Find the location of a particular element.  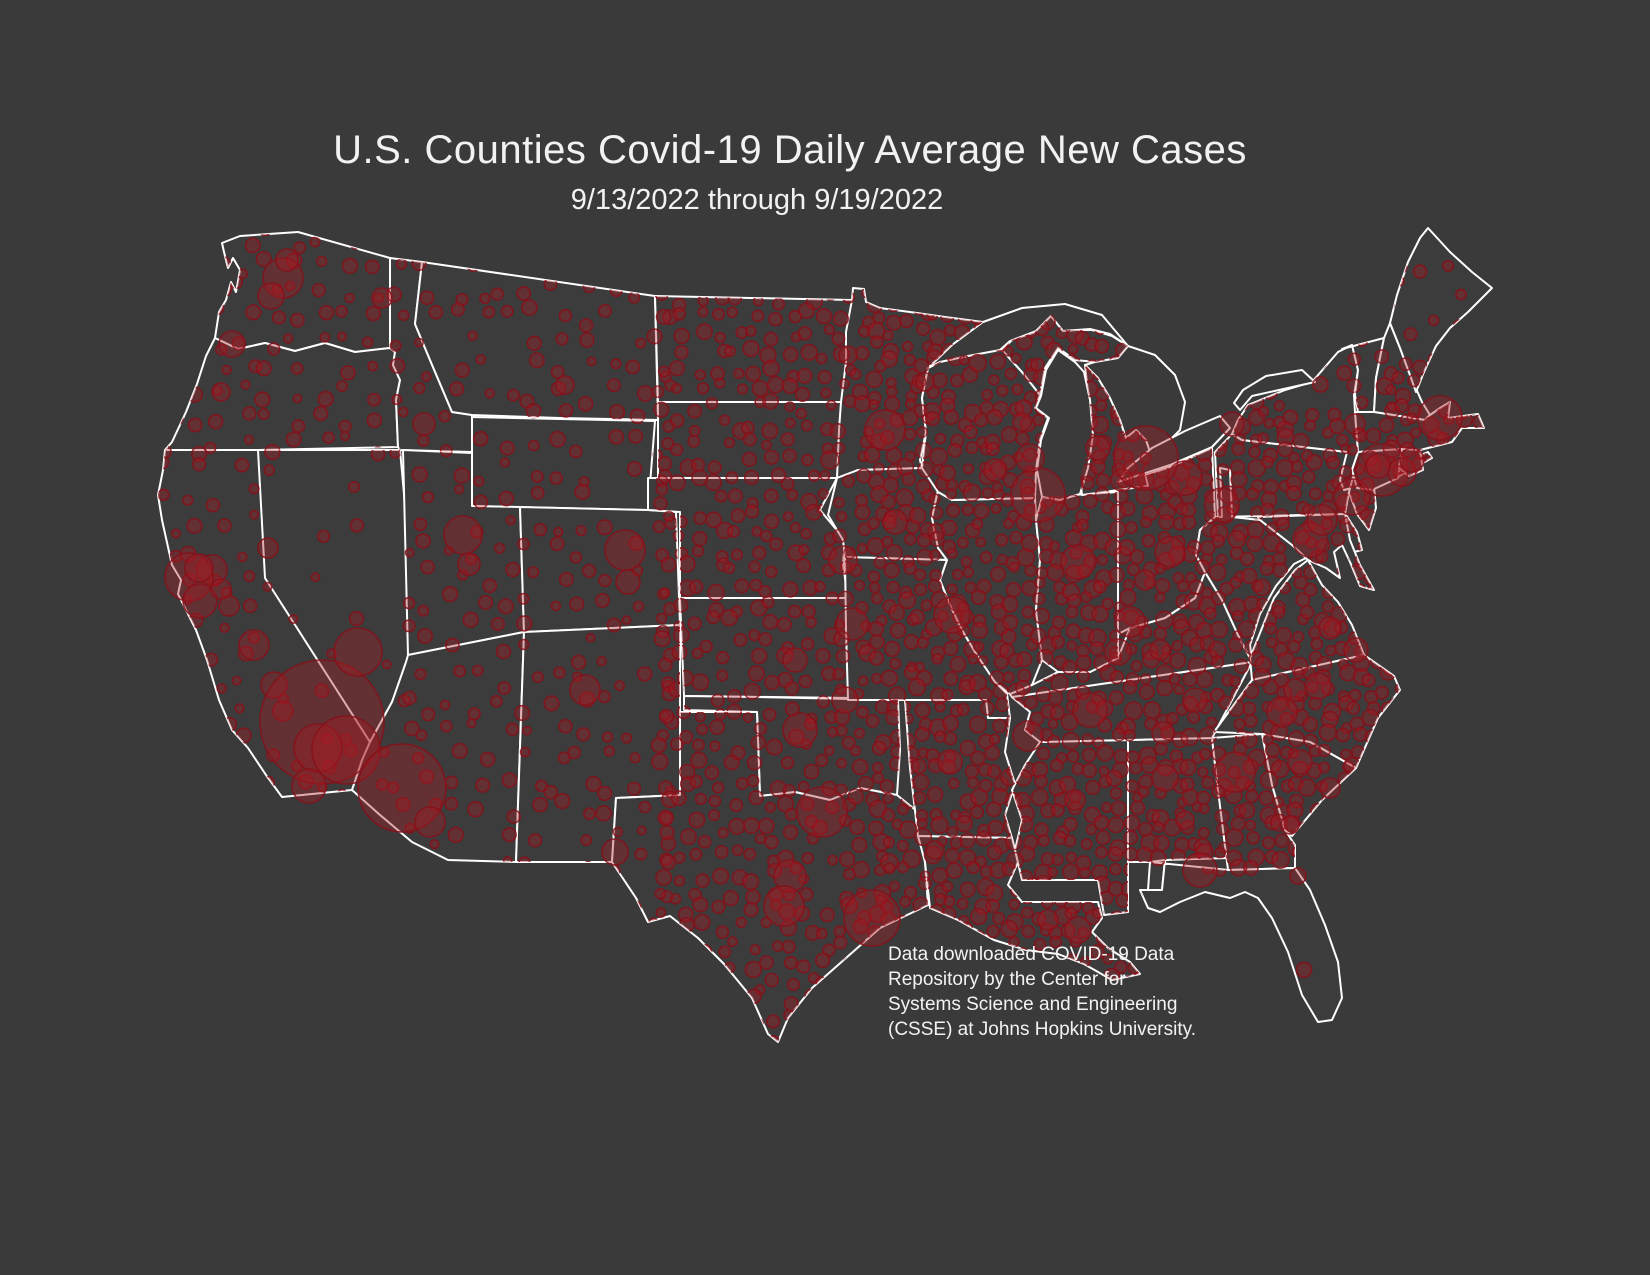

metro-bubble-hartford is located at coordinates (1378, 466).